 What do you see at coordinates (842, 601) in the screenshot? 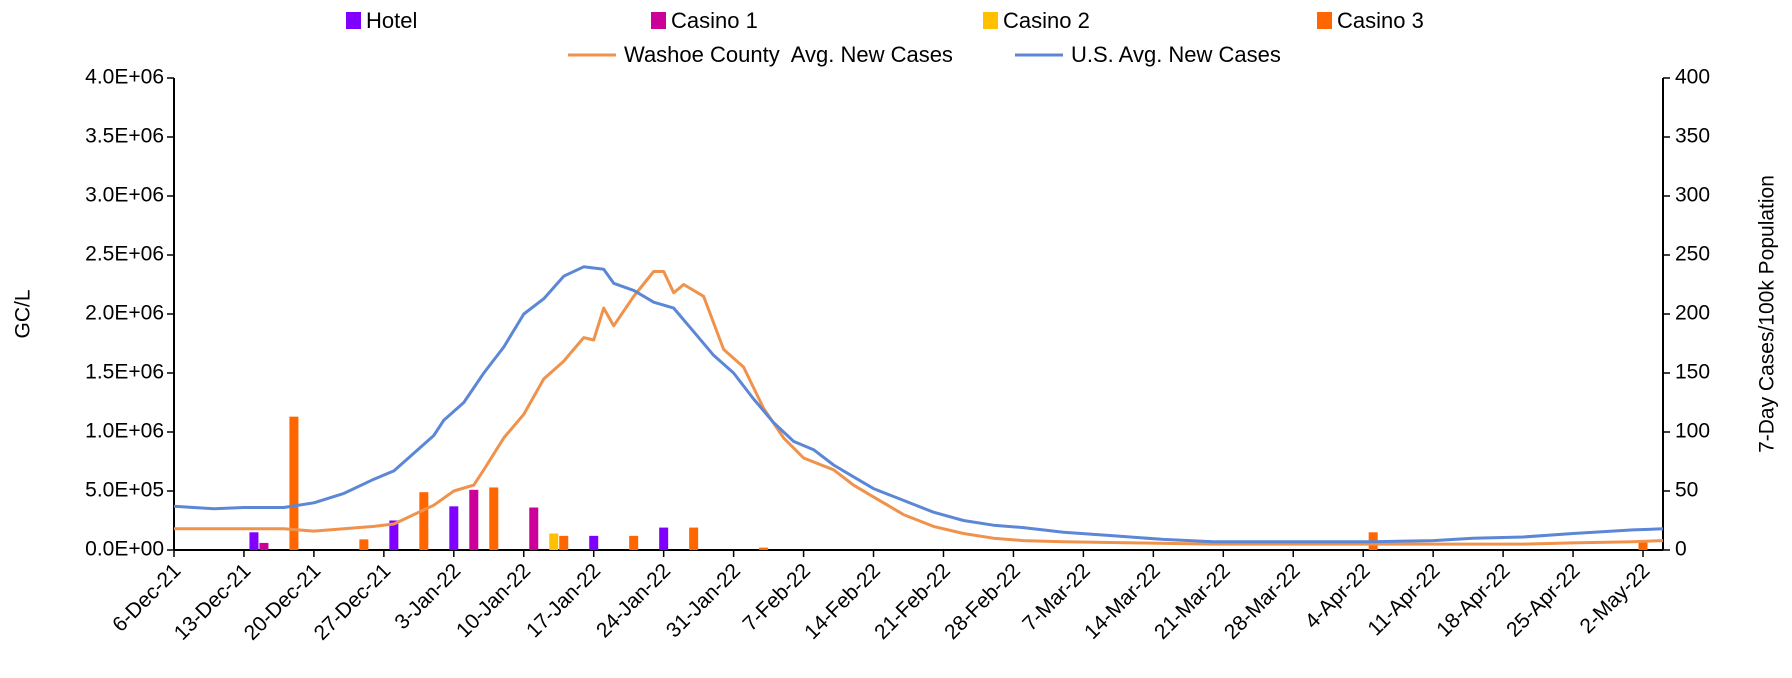
I see `x-tick-label: 14-Feb-22` at bounding box center [842, 601].